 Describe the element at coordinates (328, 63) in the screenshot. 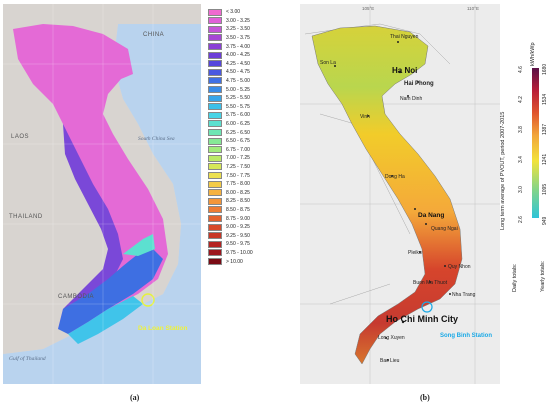

I see `city-son-la: Son La` at that location.